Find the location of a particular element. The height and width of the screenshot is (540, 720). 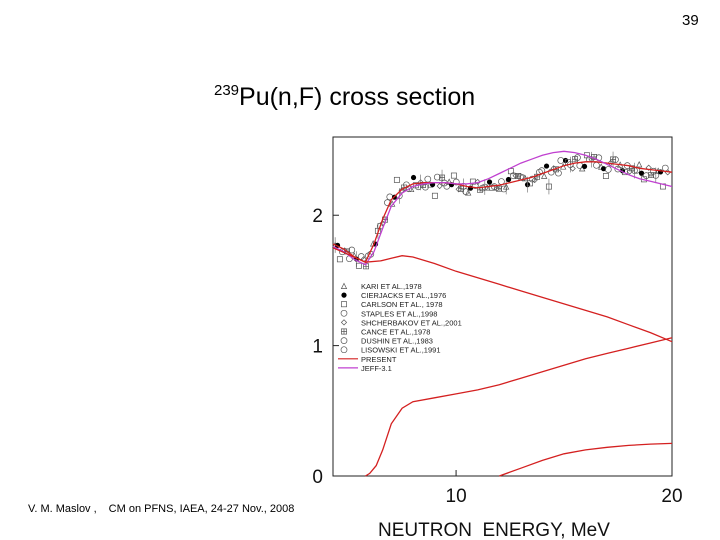

y-tick-label-0: 0 is located at coordinates (317, 477).